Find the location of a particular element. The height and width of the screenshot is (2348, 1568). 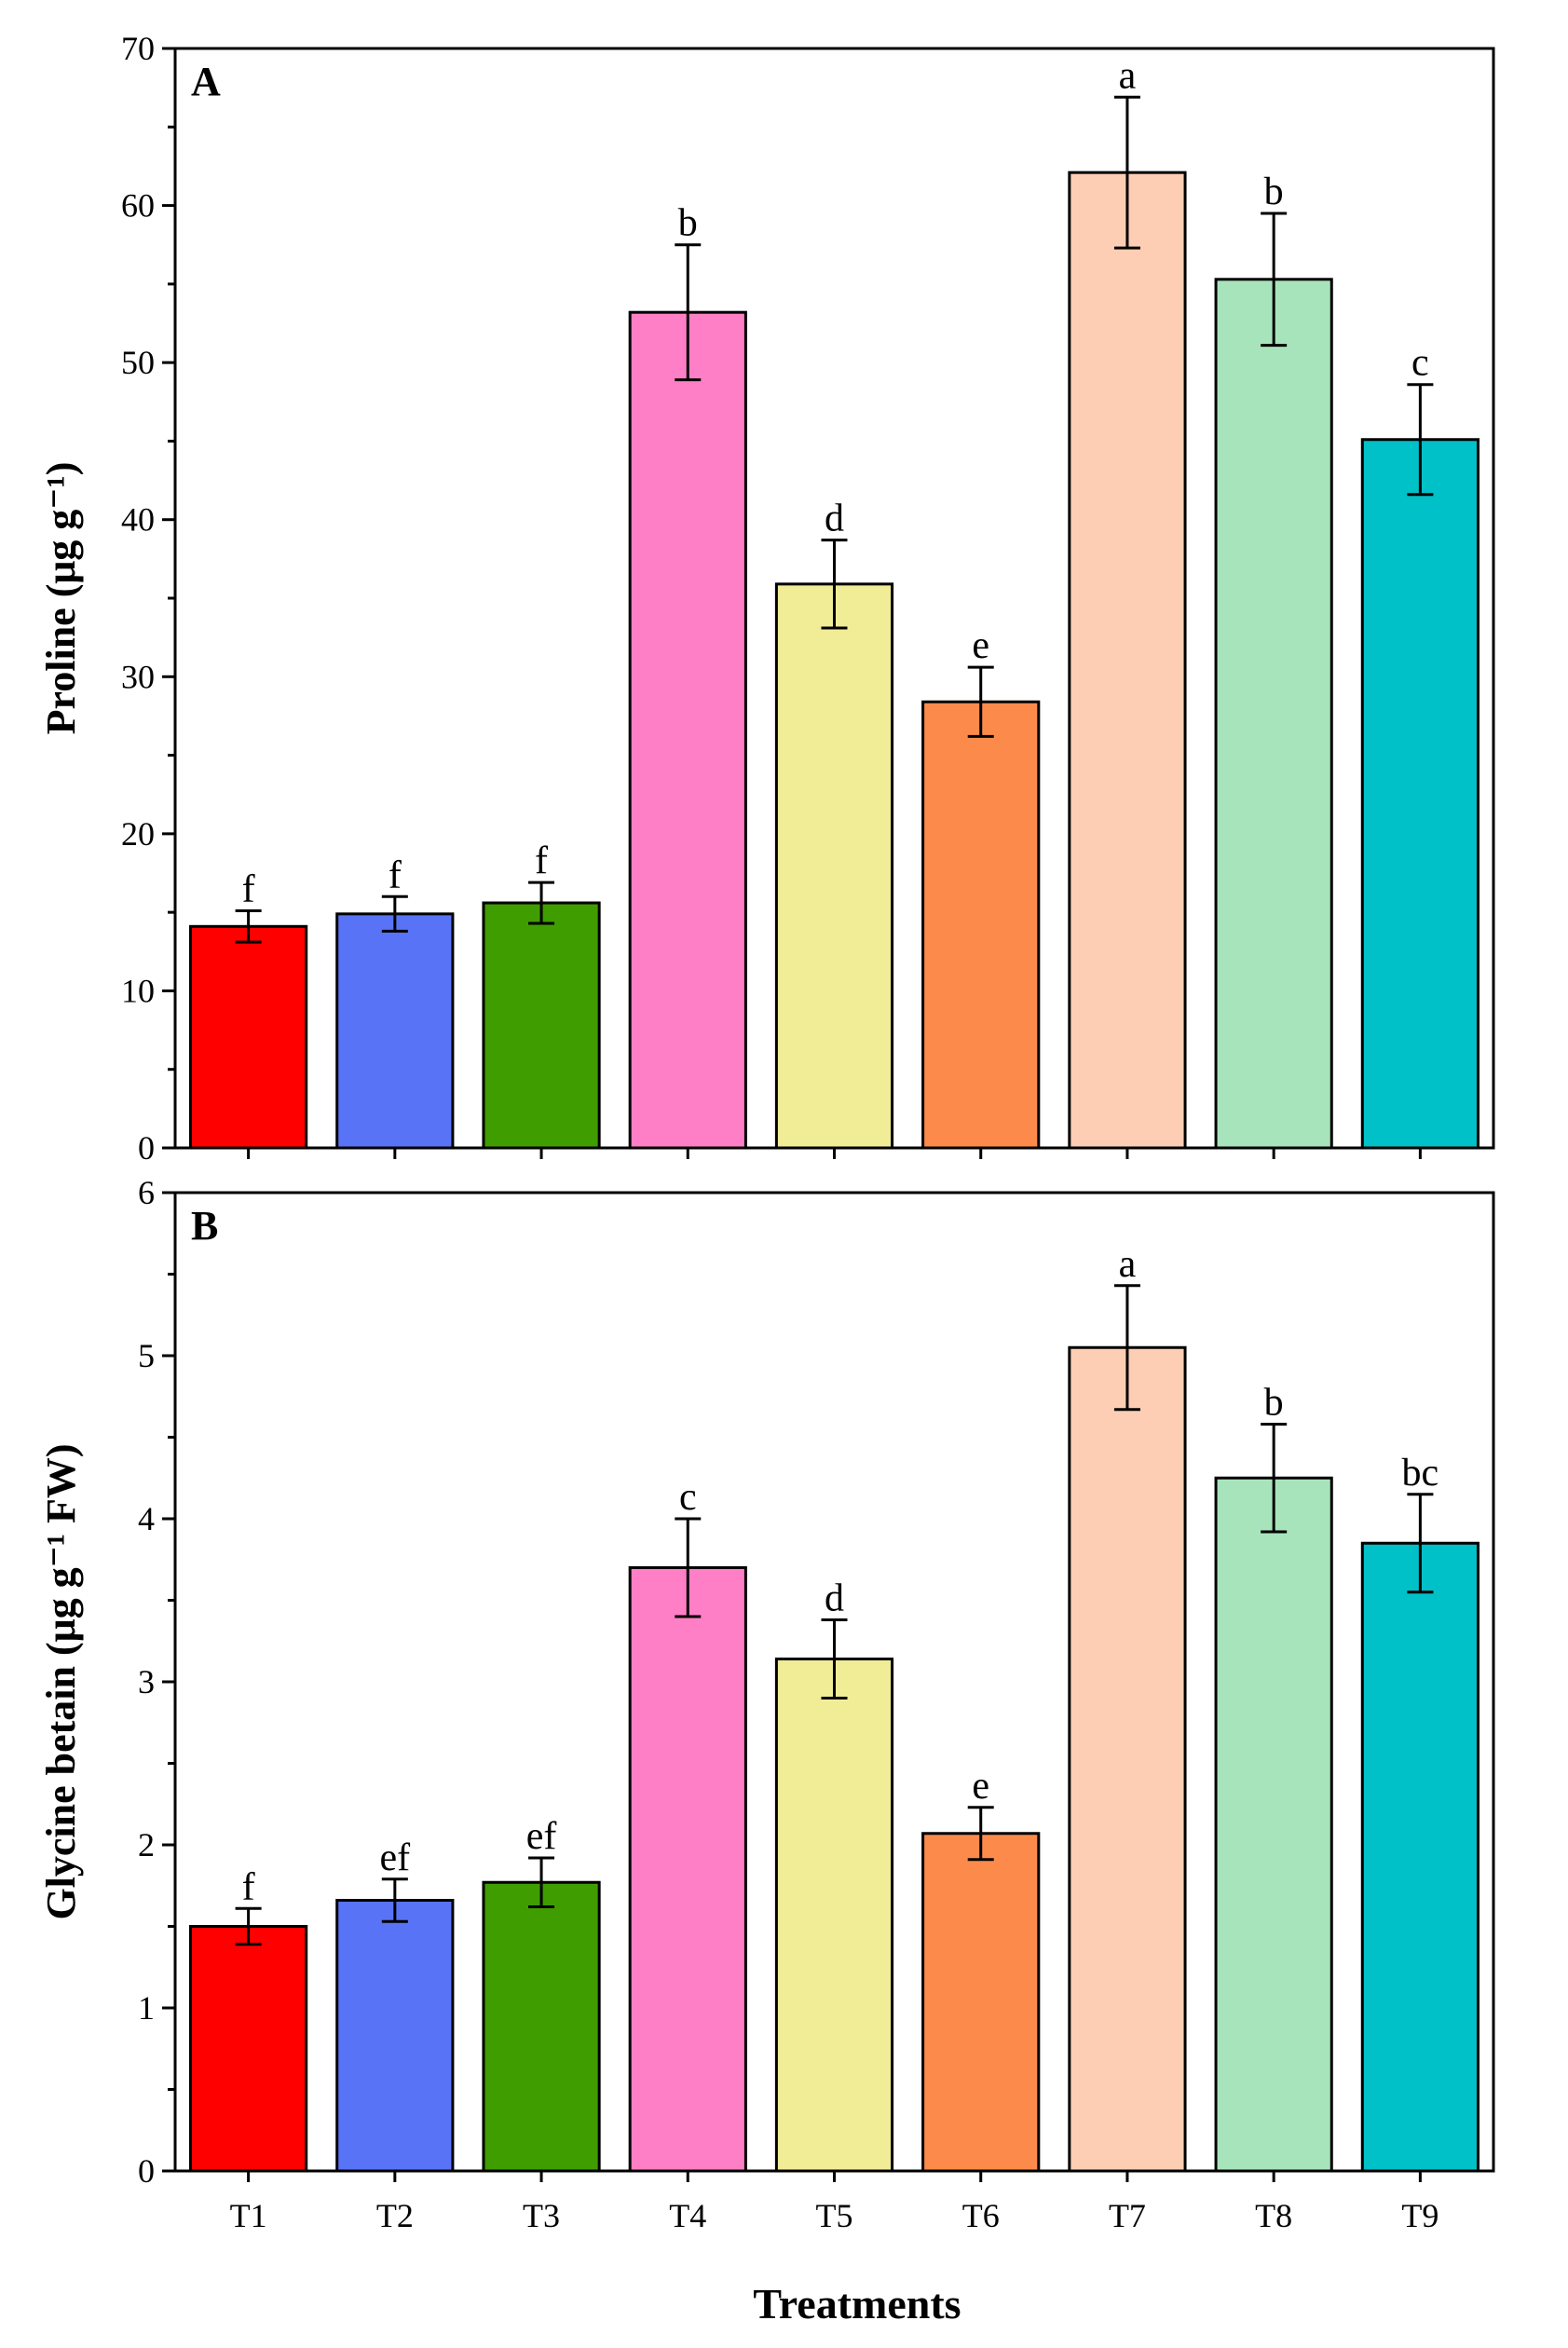

panel-b-ytick-label-1: 1 is located at coordinates (146, 2008).